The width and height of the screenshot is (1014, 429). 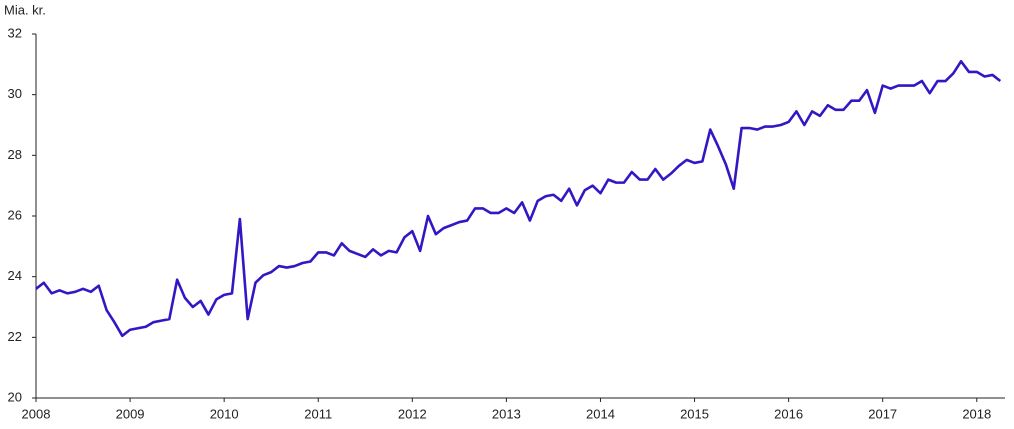 I want to click on y-tick-label: 26, so click(x=15, y=214).